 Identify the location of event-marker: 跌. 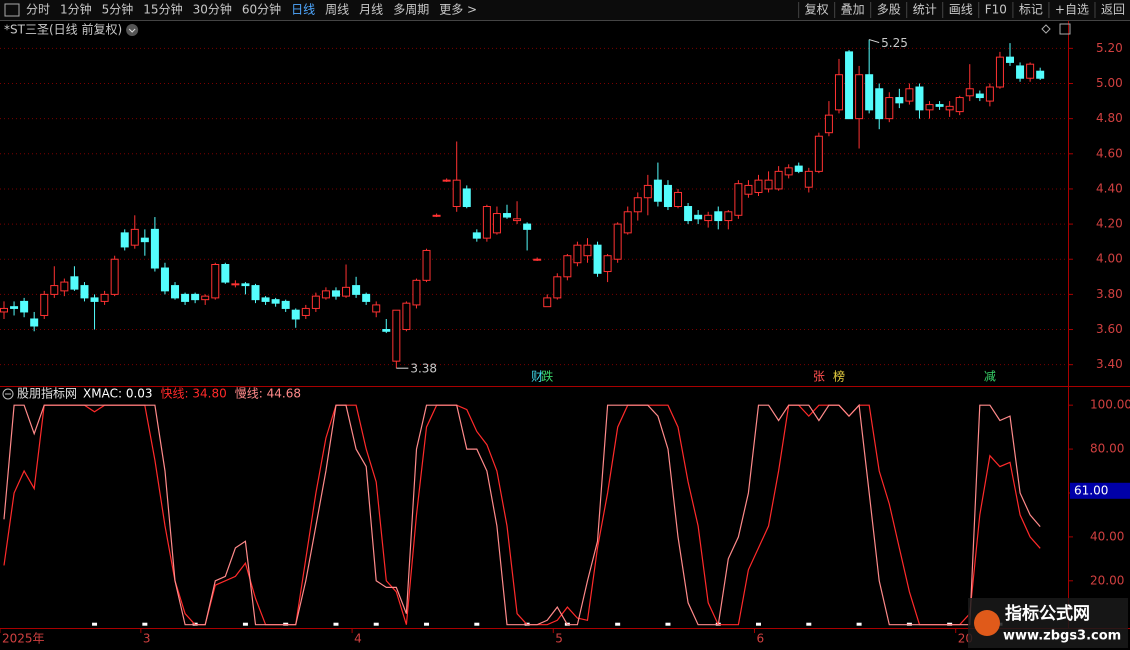
(547, 376).